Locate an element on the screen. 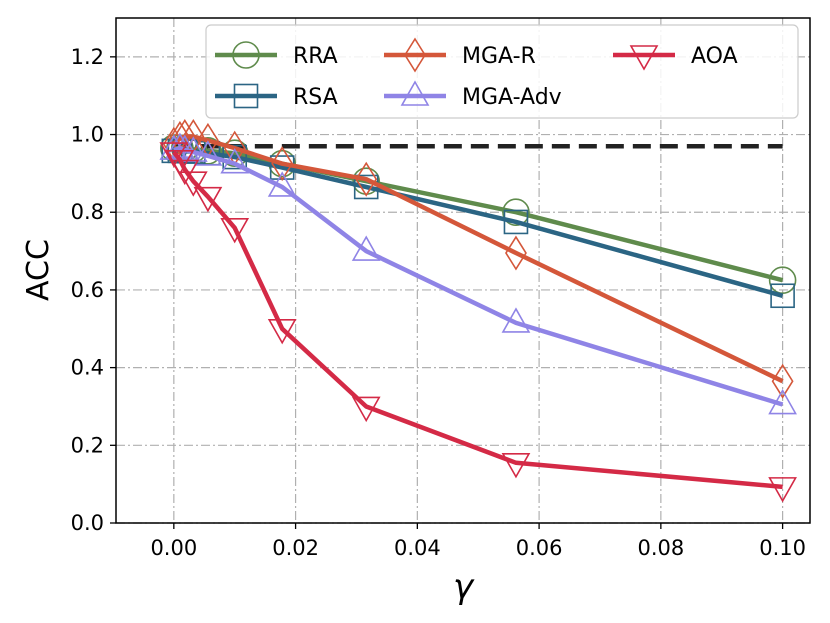 Image resolution: width=830 pixels, height=623 pixels. legend: RRA RSA MGA-R MGA-Adv AOA is located at coordinates (502, 71).